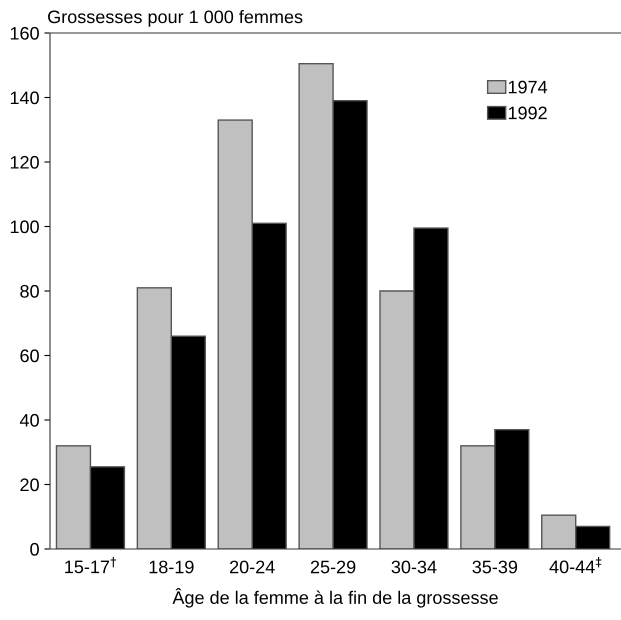 The image size is (621, 620). What do you see at coordinates (24, 97) in the screenshot?
I see `y-tick-label: 140` at bounding box center [24, 97].